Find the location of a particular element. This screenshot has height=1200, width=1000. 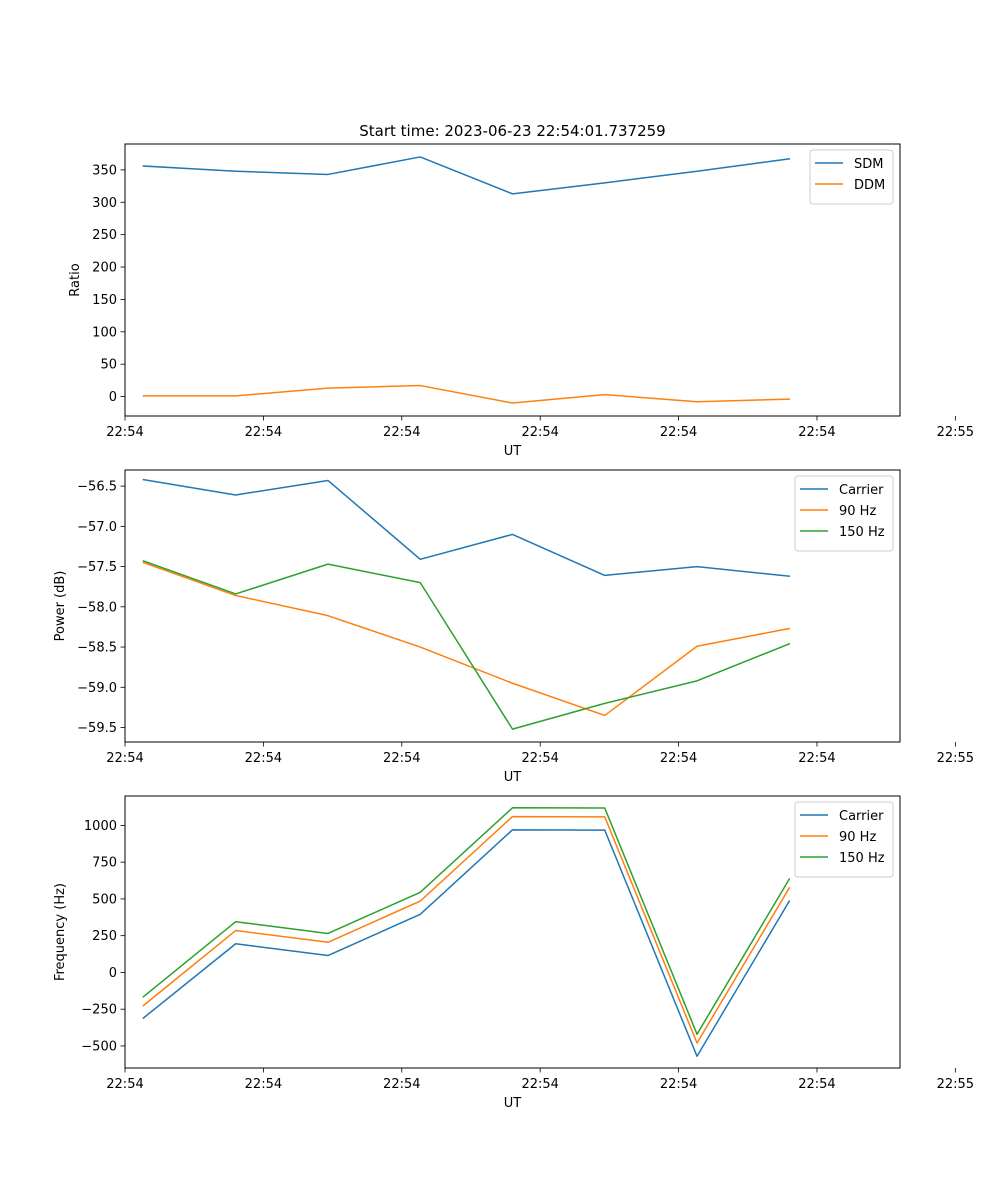

y-tick-label: −59.0 is located at coordinates (97, 688).